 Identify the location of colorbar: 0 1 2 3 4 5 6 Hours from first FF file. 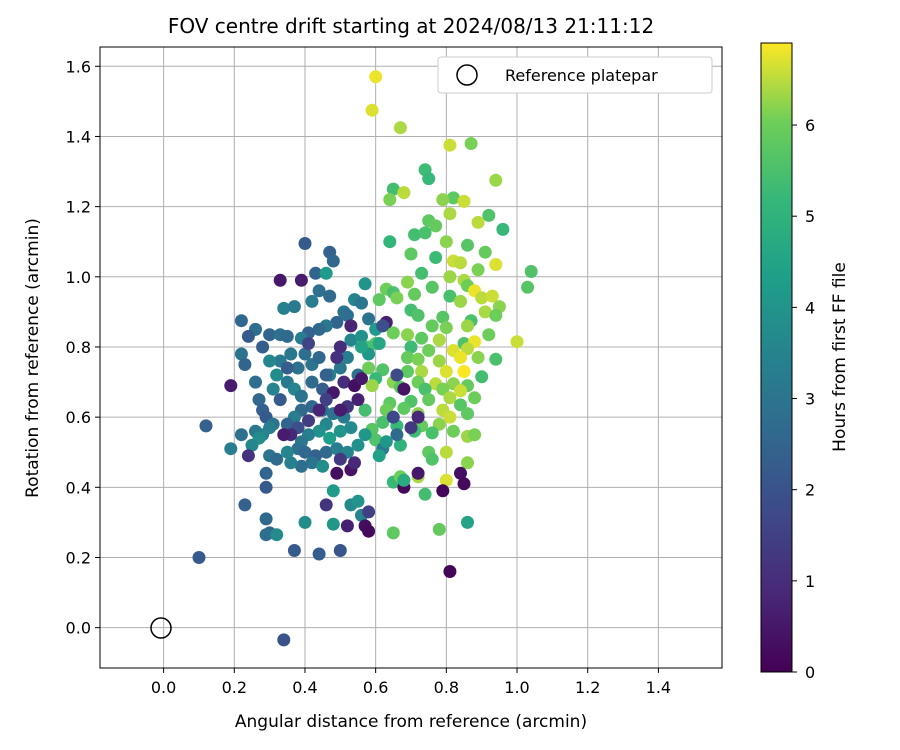
(805, 362).